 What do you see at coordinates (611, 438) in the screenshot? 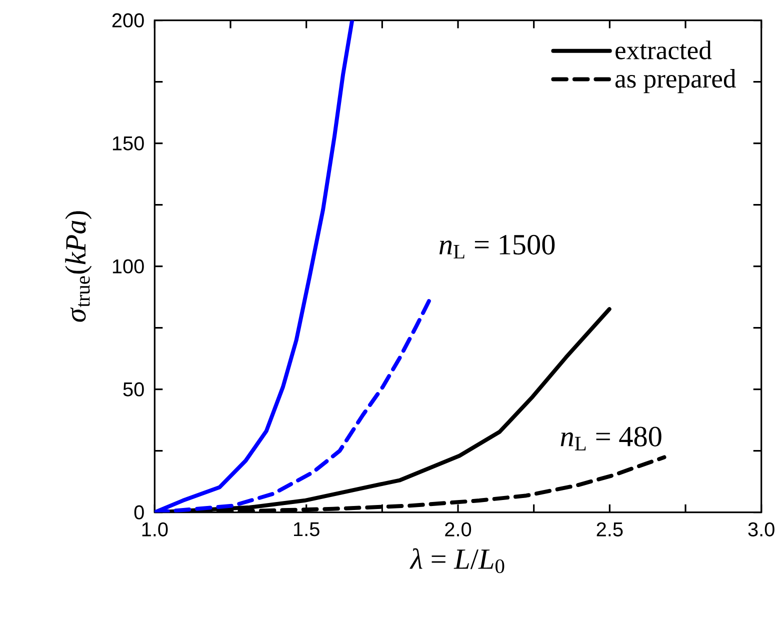
I see `annotation: n$_{L}$ = 480` at bounding box center [611, 438].